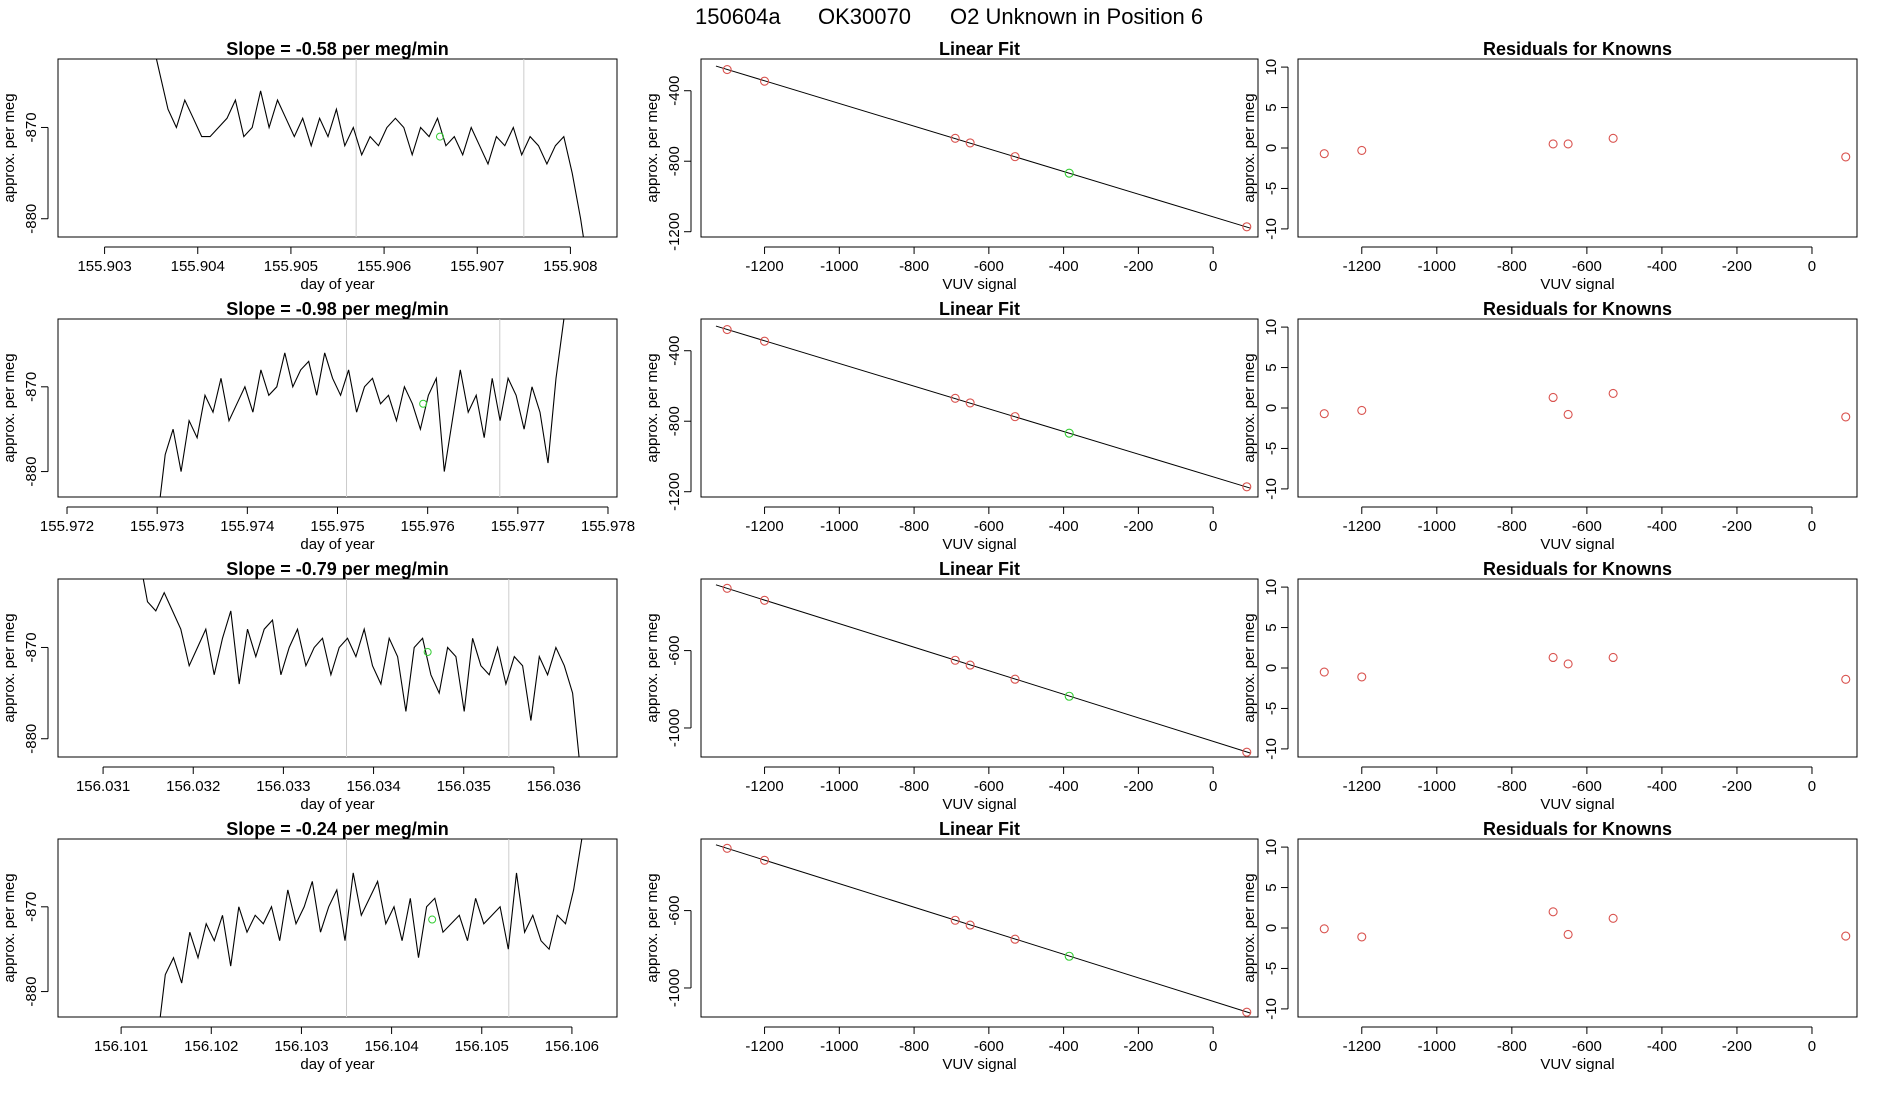 This screenshot has height=1105, width=1900. Describe the element at coordinates (432, 919) in the screenshot. I see `unknown-point` at that location.